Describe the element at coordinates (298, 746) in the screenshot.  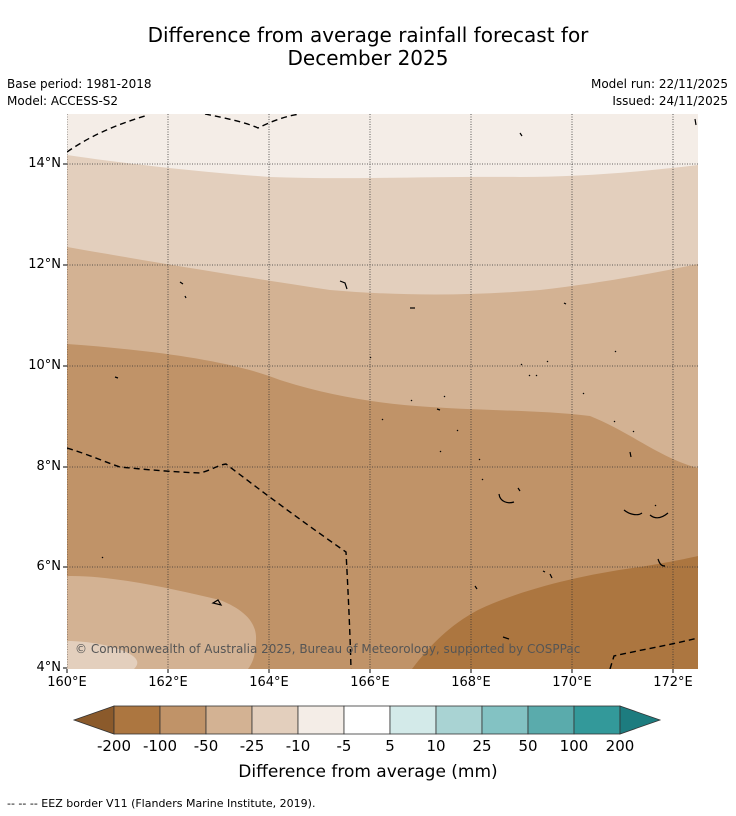
I see `colorbar-tick-label: -10` at that location.